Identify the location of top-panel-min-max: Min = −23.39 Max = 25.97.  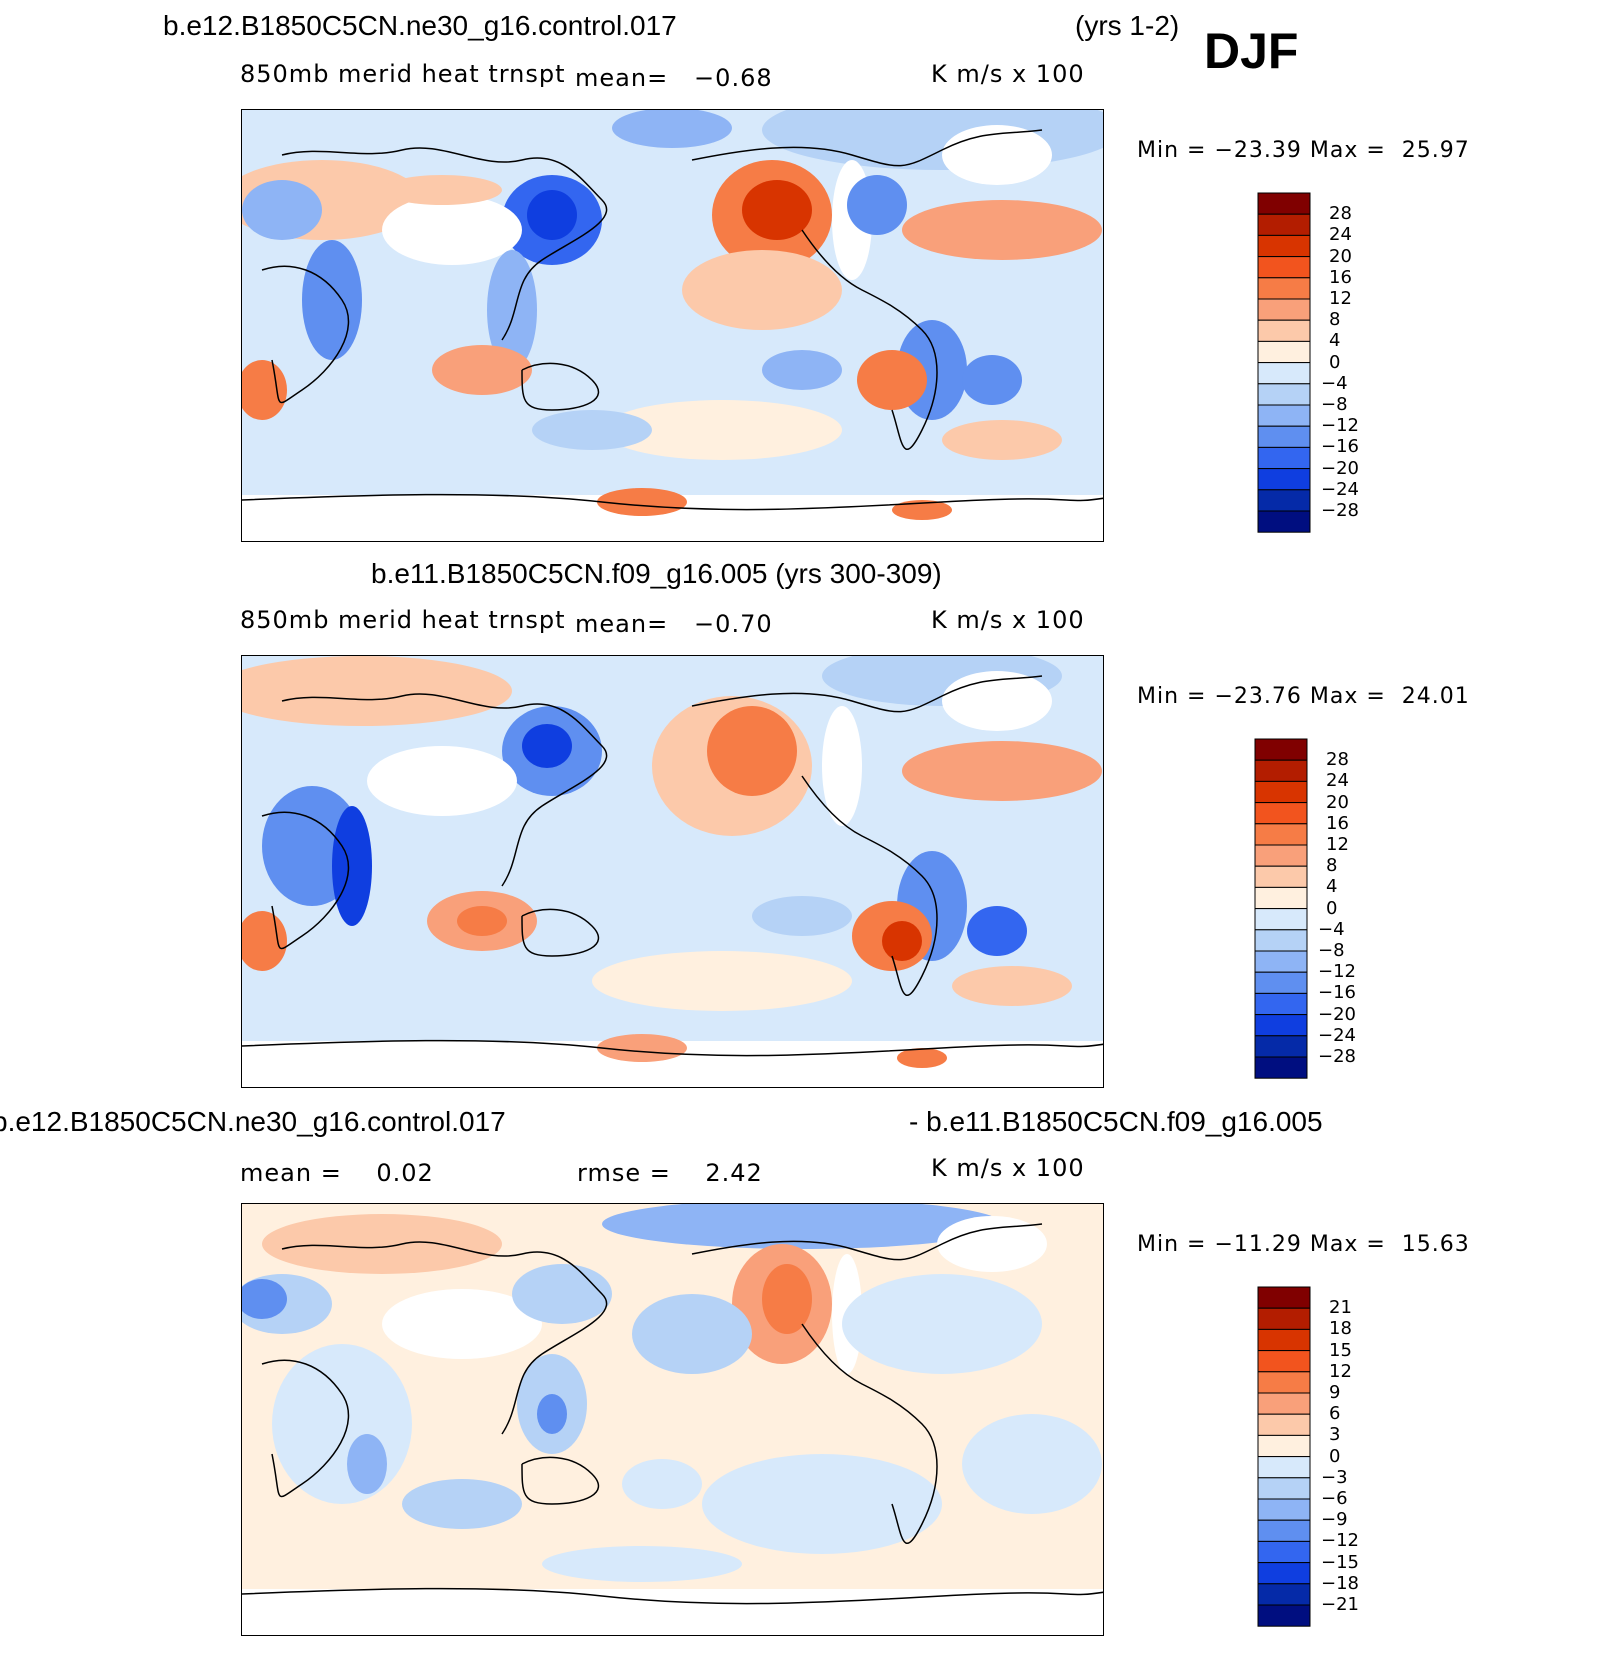
(1303, 150).